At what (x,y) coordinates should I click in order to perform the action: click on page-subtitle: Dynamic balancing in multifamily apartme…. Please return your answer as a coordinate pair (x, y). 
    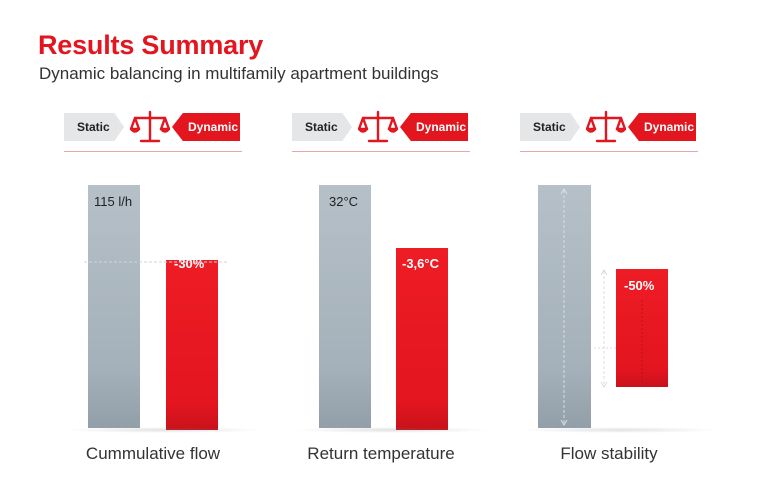
    Looking at the image, I should click on (239, 73).